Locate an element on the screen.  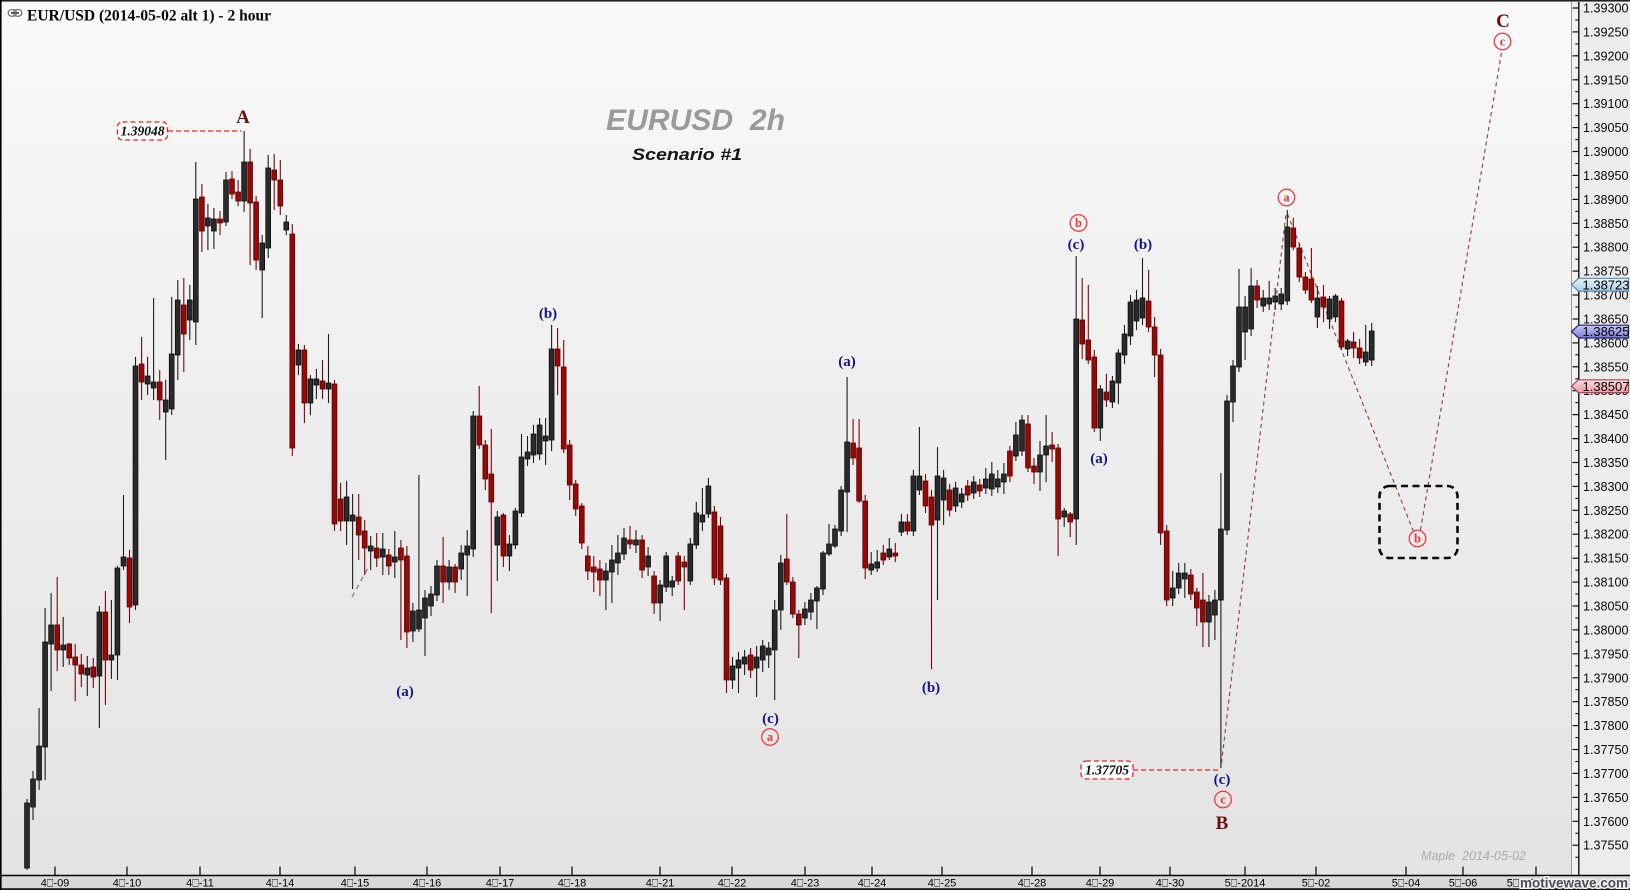
svg-text: 1.38750 is located at coordinates (1606, 272).